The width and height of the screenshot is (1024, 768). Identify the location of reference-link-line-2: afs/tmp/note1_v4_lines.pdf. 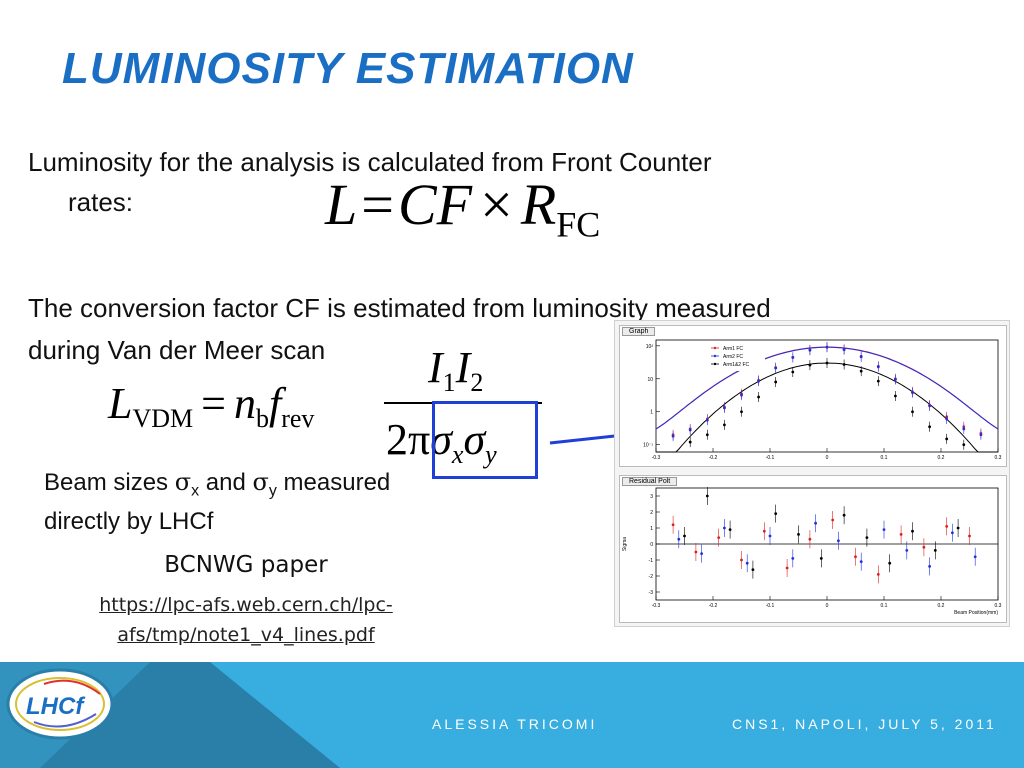
(246, 635).